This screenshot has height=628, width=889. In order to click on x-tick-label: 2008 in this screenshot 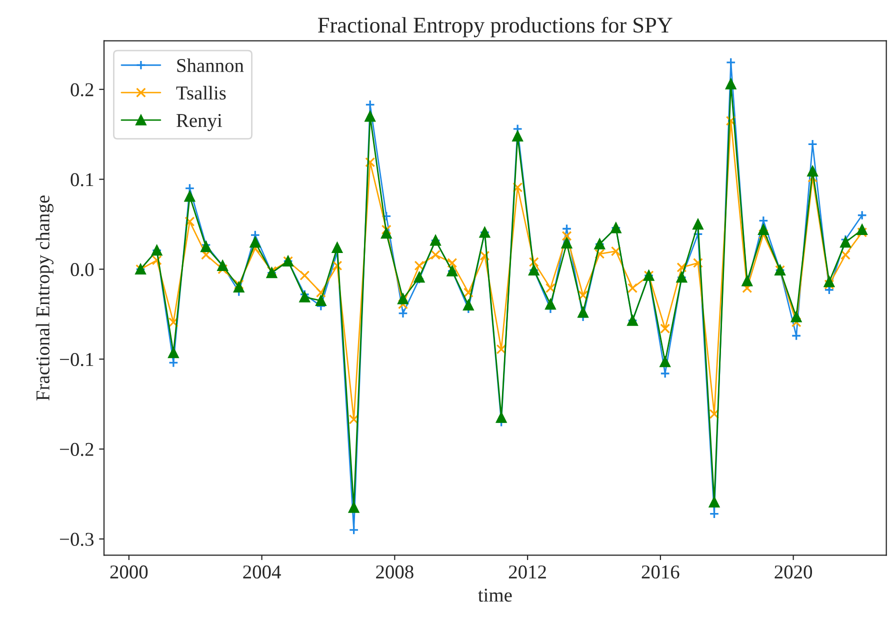, I will do `click(395, 572)`.